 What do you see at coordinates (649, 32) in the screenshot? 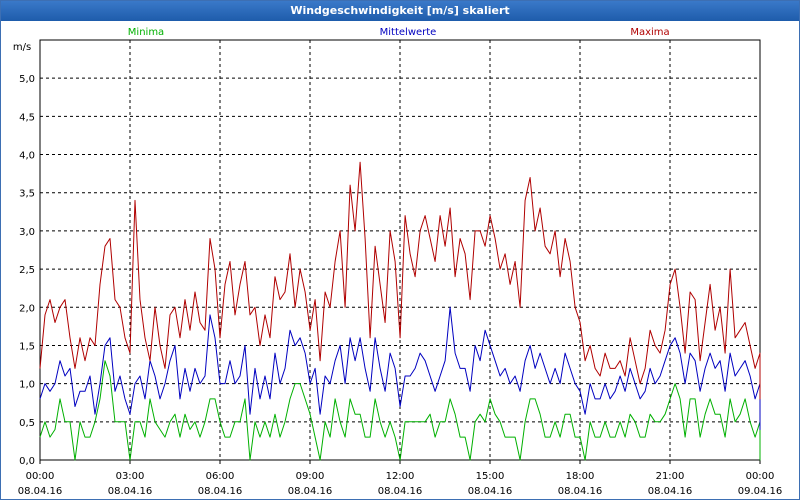
I see `legend-maxima: Maxima` at bounding box center [649, 32].